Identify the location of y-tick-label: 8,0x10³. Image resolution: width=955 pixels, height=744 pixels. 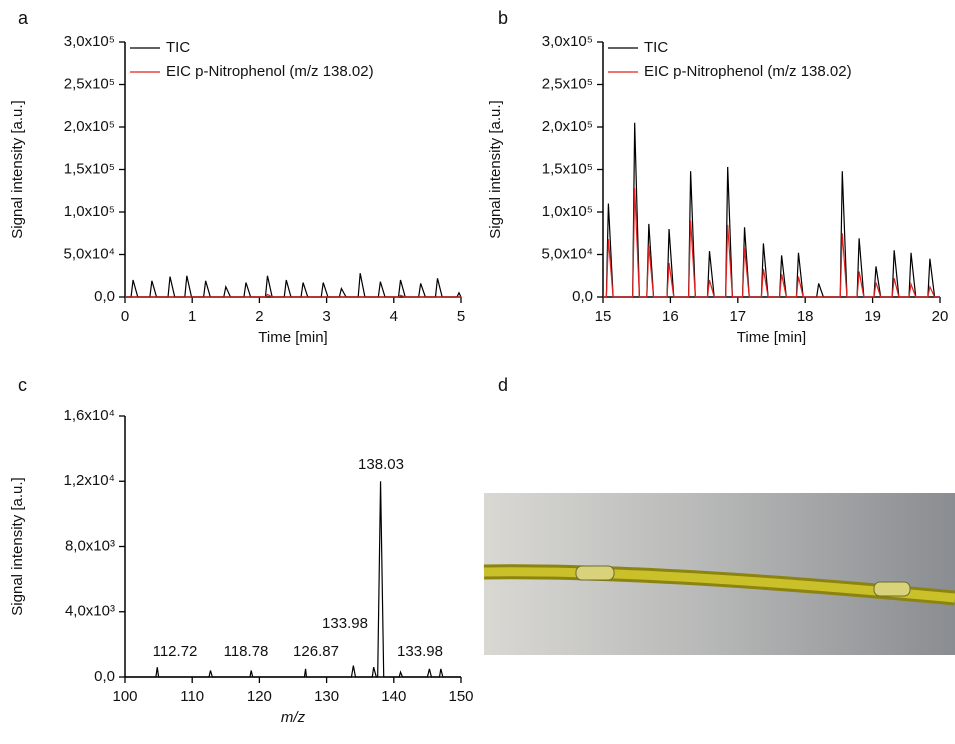
(90, 545).